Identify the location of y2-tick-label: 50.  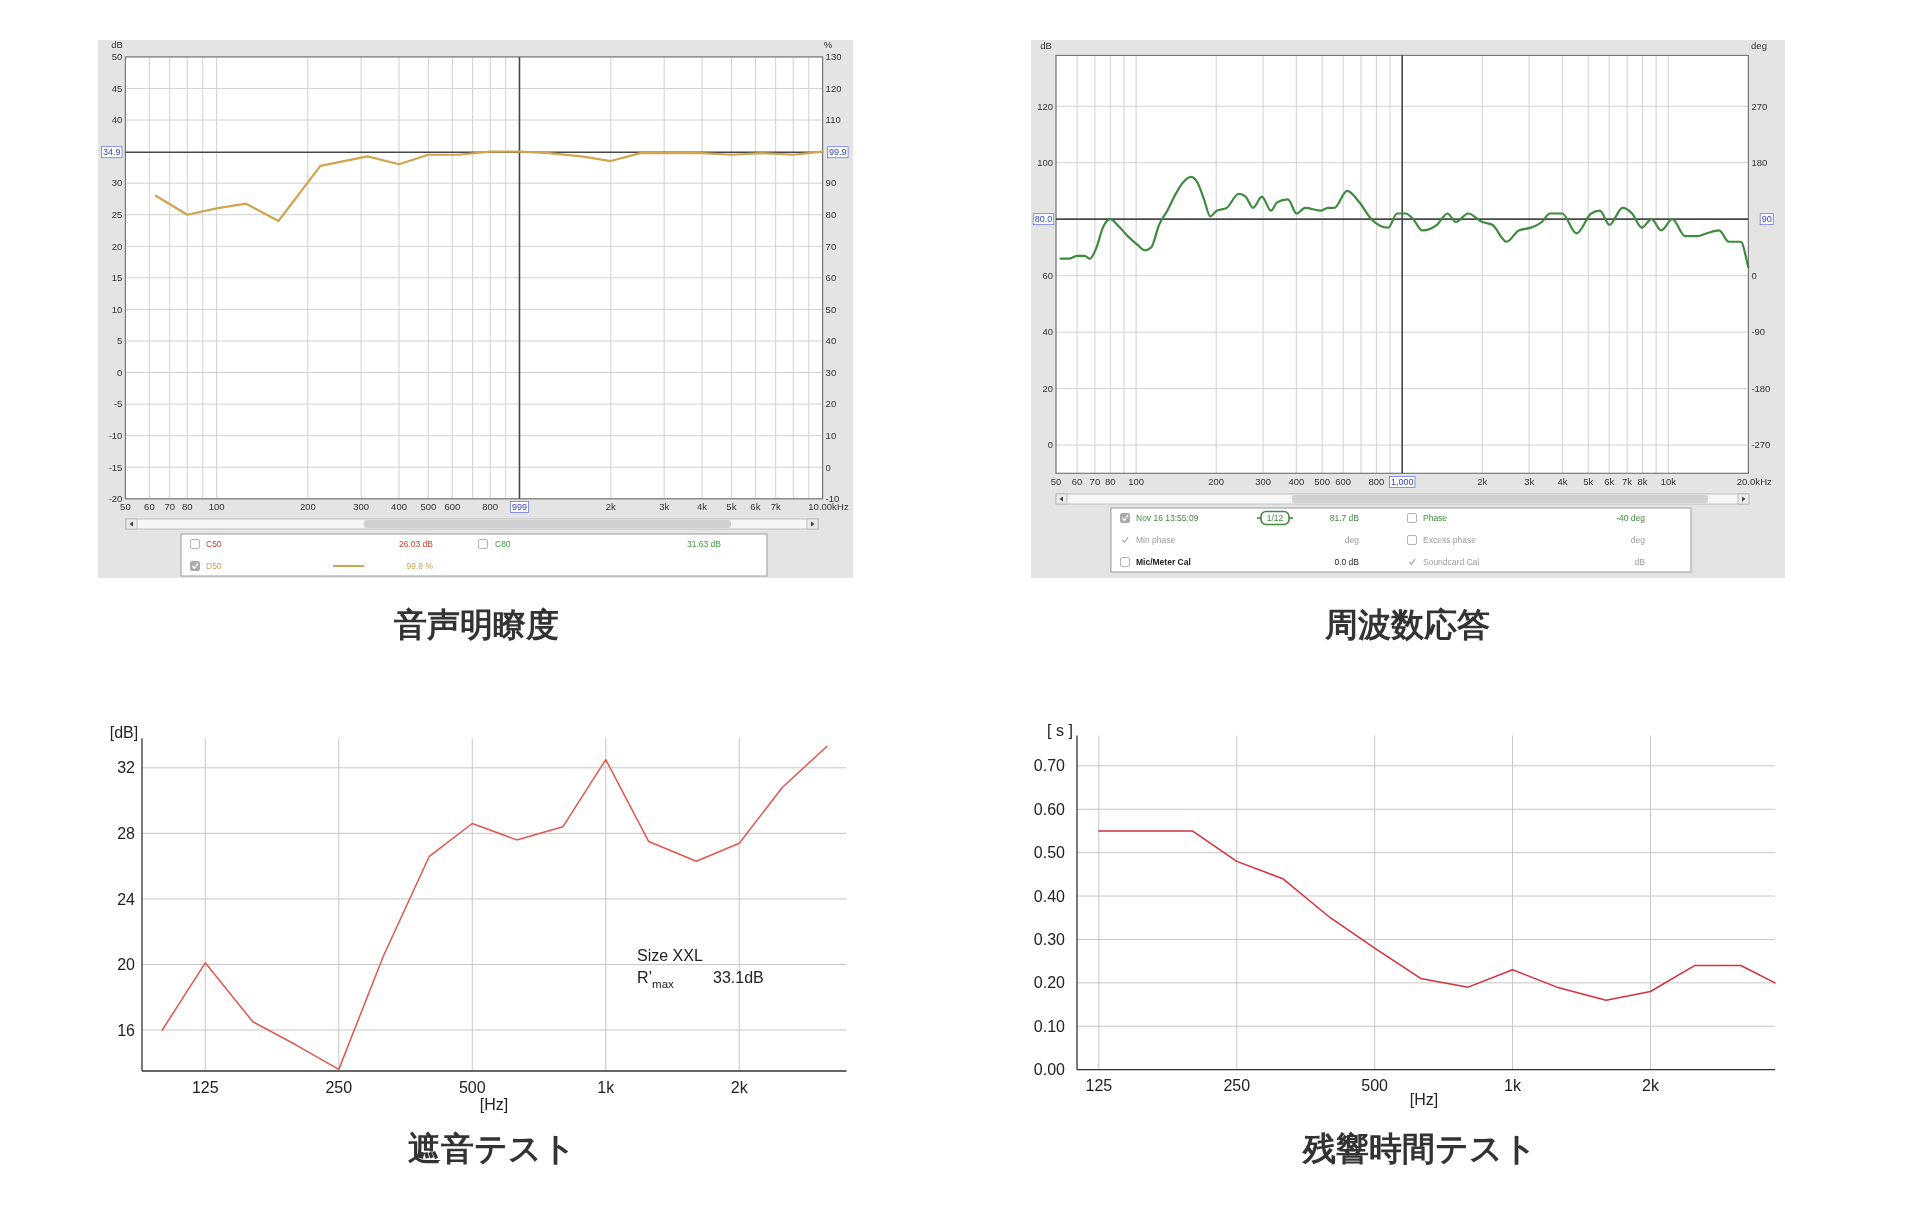
(831, 309).